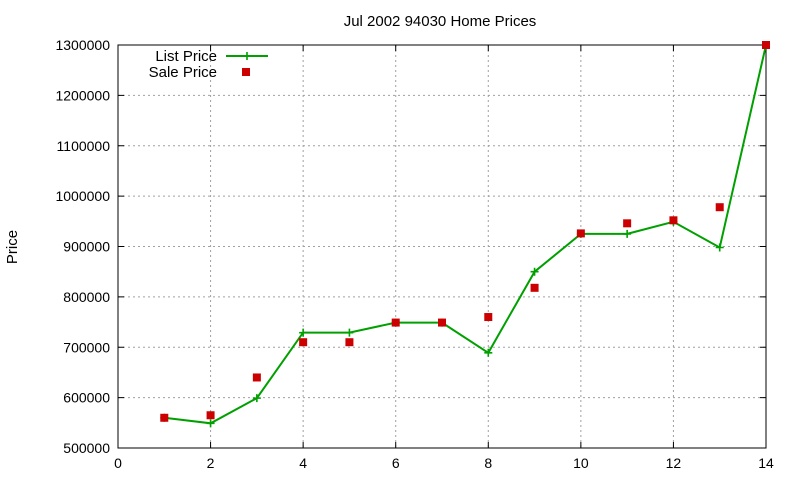  I want to click on y-tick-label: 500000, so click(86, 448).